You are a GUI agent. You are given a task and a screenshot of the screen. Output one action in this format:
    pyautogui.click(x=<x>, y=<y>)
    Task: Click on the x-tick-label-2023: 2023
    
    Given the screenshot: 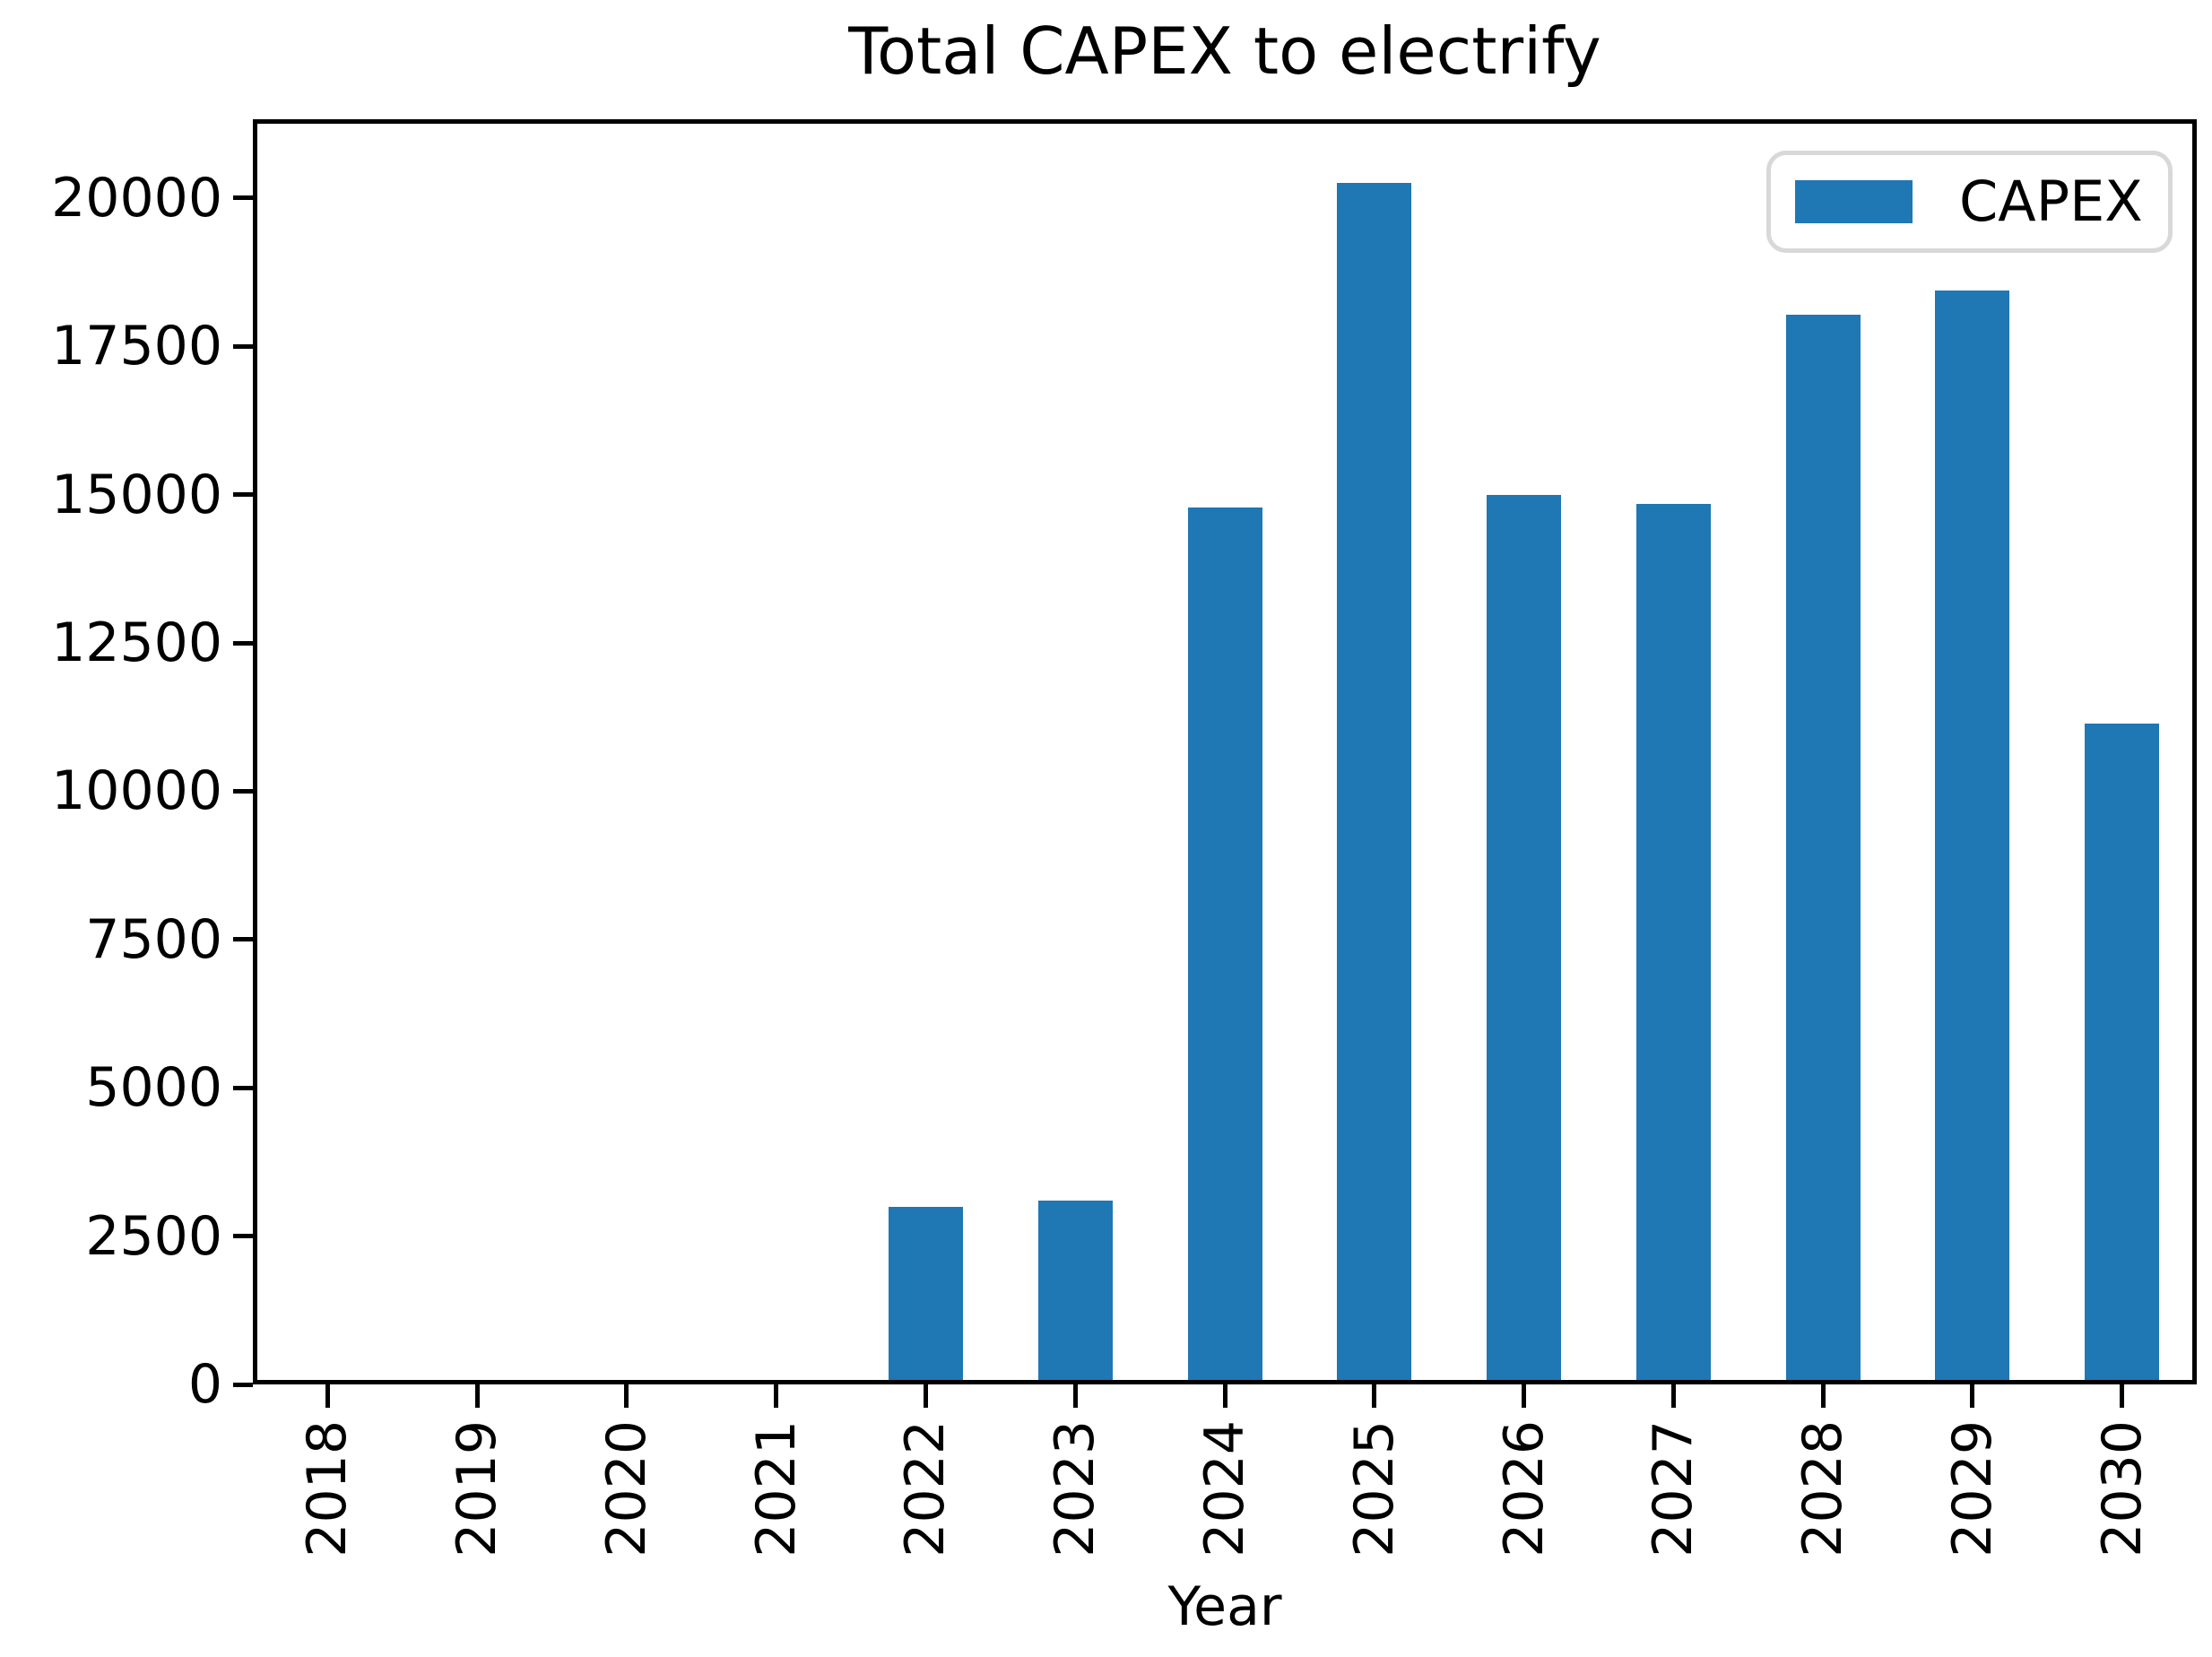 What is the action you would take?
    pyautogui.click(x=1075, y=1489)
    